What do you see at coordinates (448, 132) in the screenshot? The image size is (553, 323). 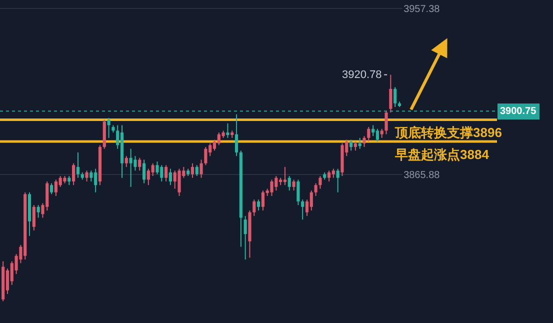 I see `ref-line-label: 顶底转换支撑3896` at bounding box center [448, 132].